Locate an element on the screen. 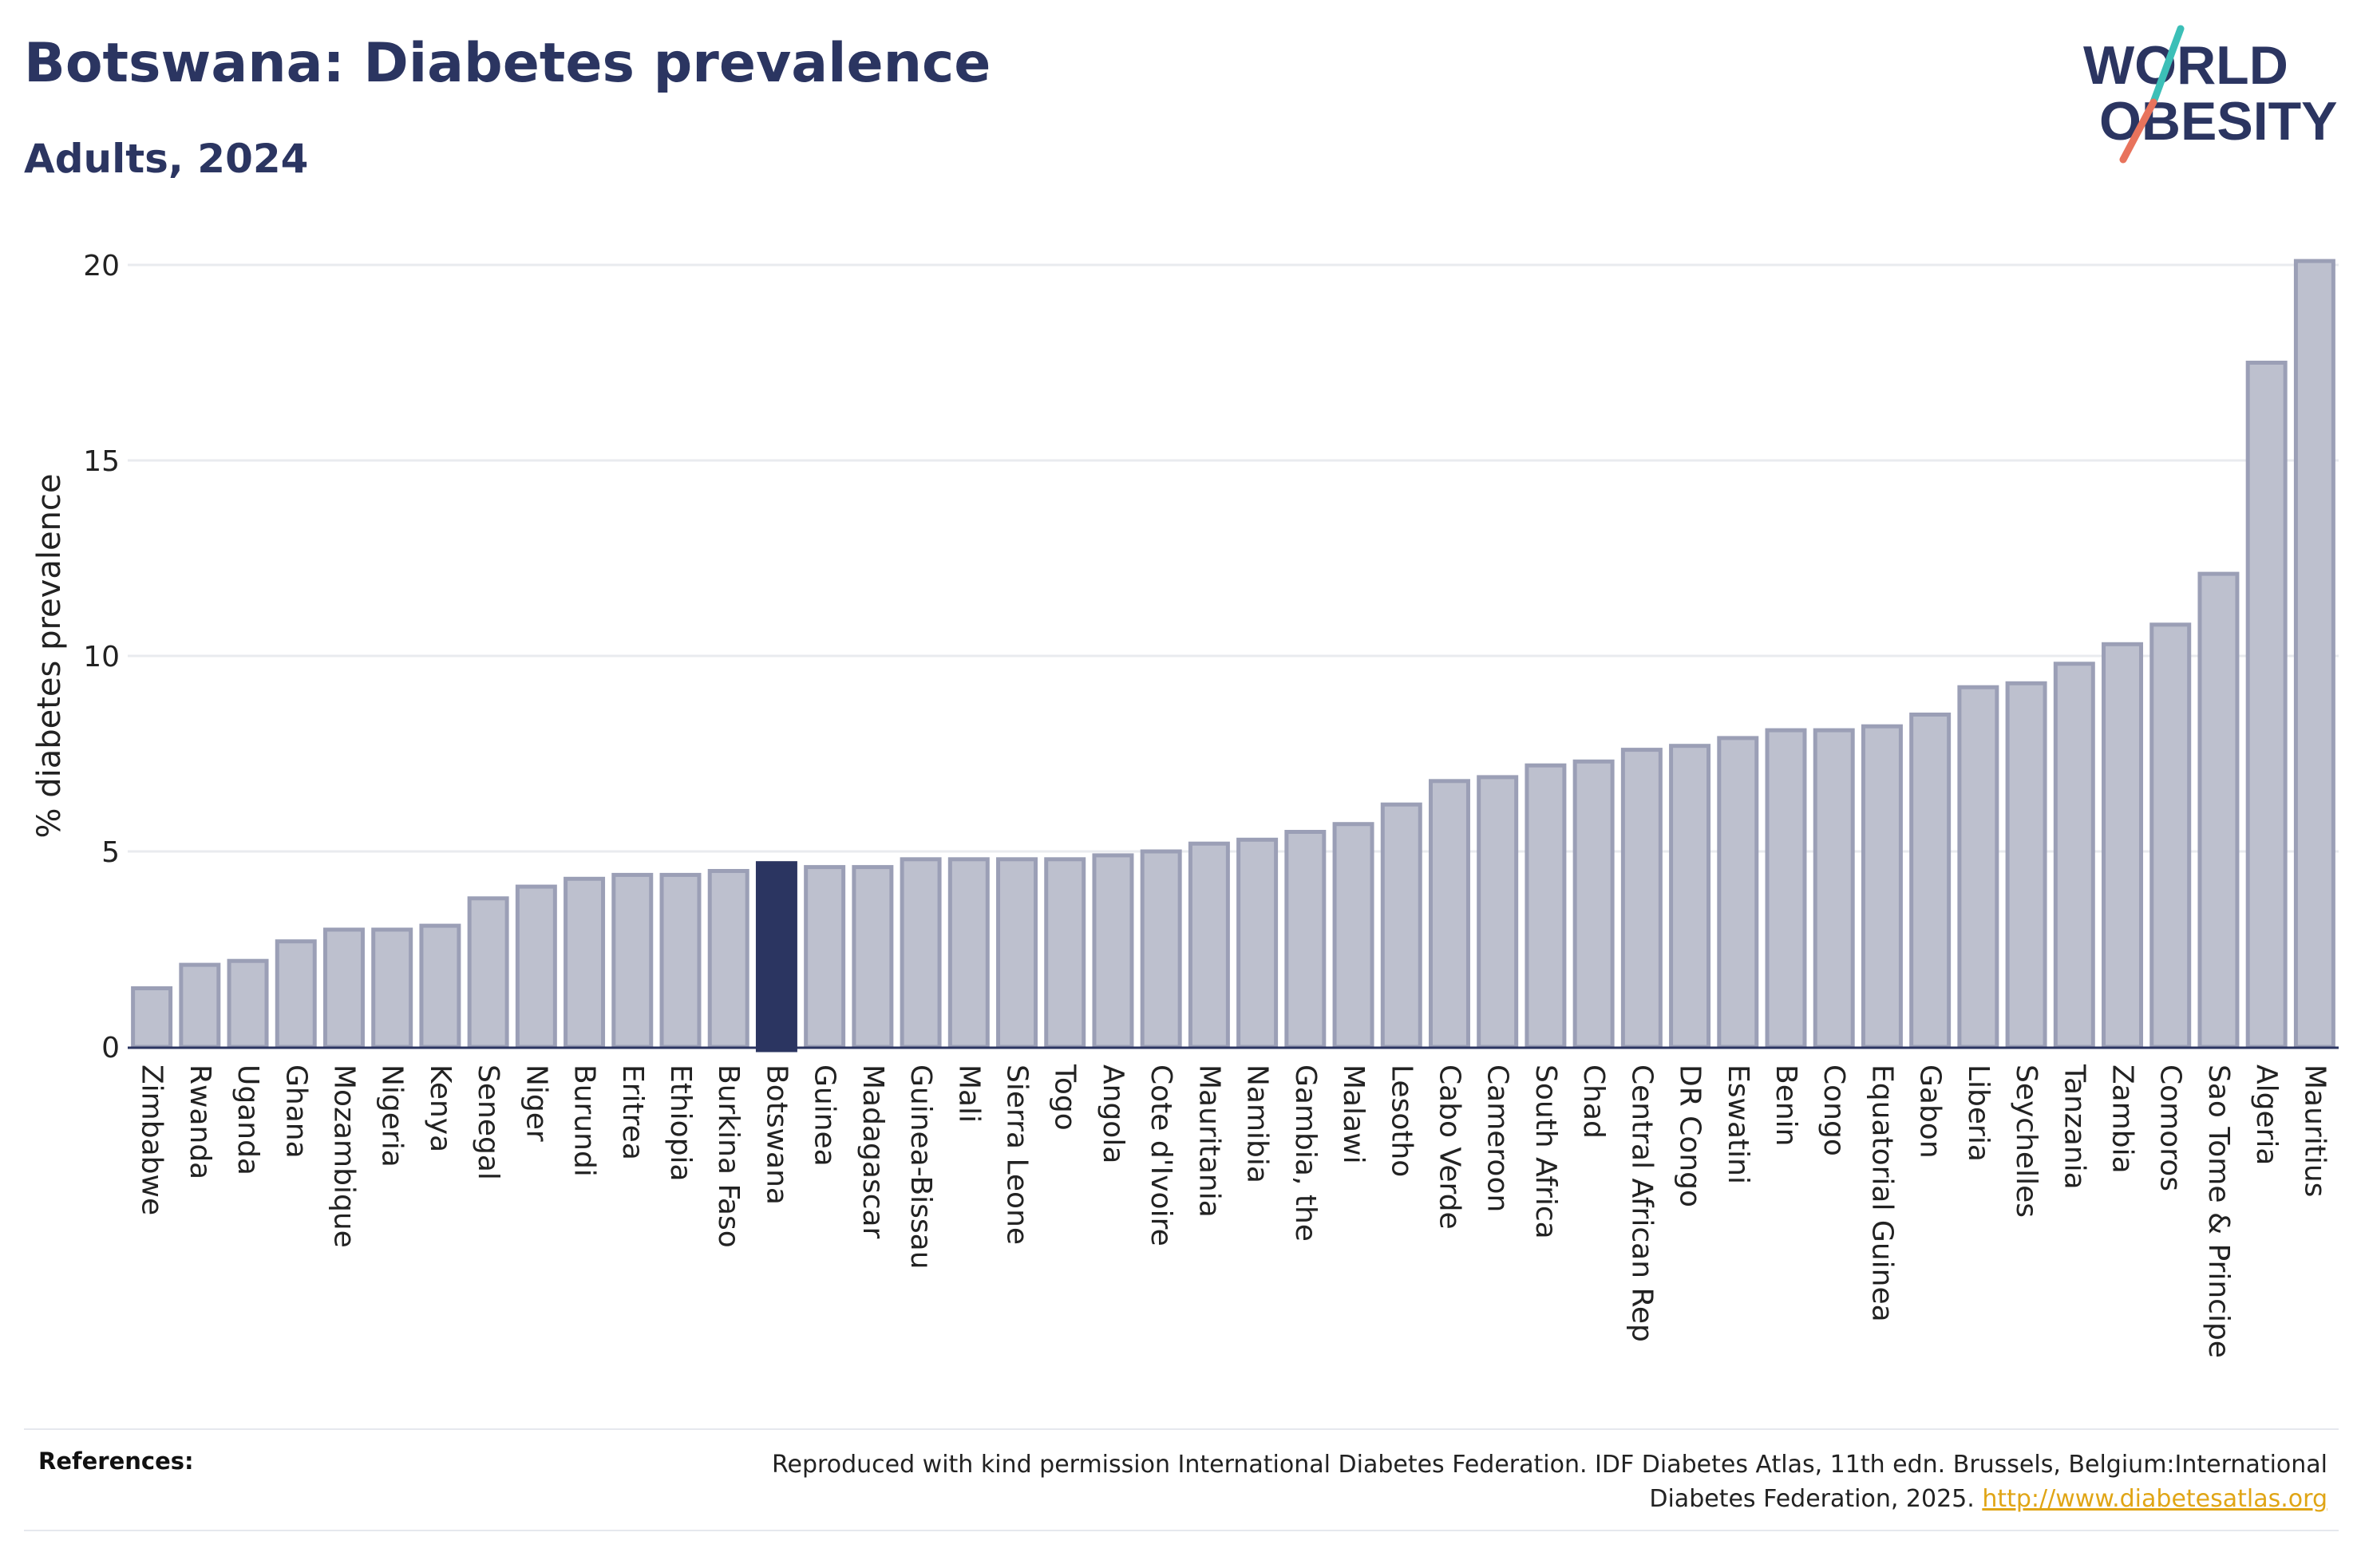 The width and height of the screenshot is (2361, 1568). world-obesity-logo: WORLD OBESITY is located at coordinates (2210, 94).